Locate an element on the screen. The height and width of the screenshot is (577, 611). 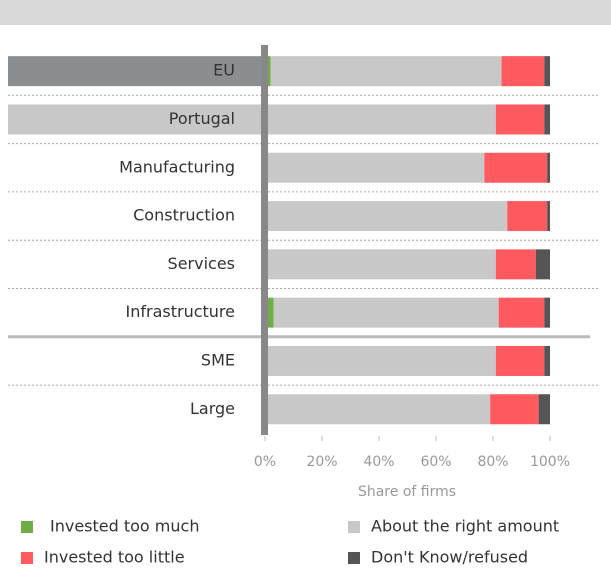
x-tick-label: 100% is located at coordinates (550, 462).